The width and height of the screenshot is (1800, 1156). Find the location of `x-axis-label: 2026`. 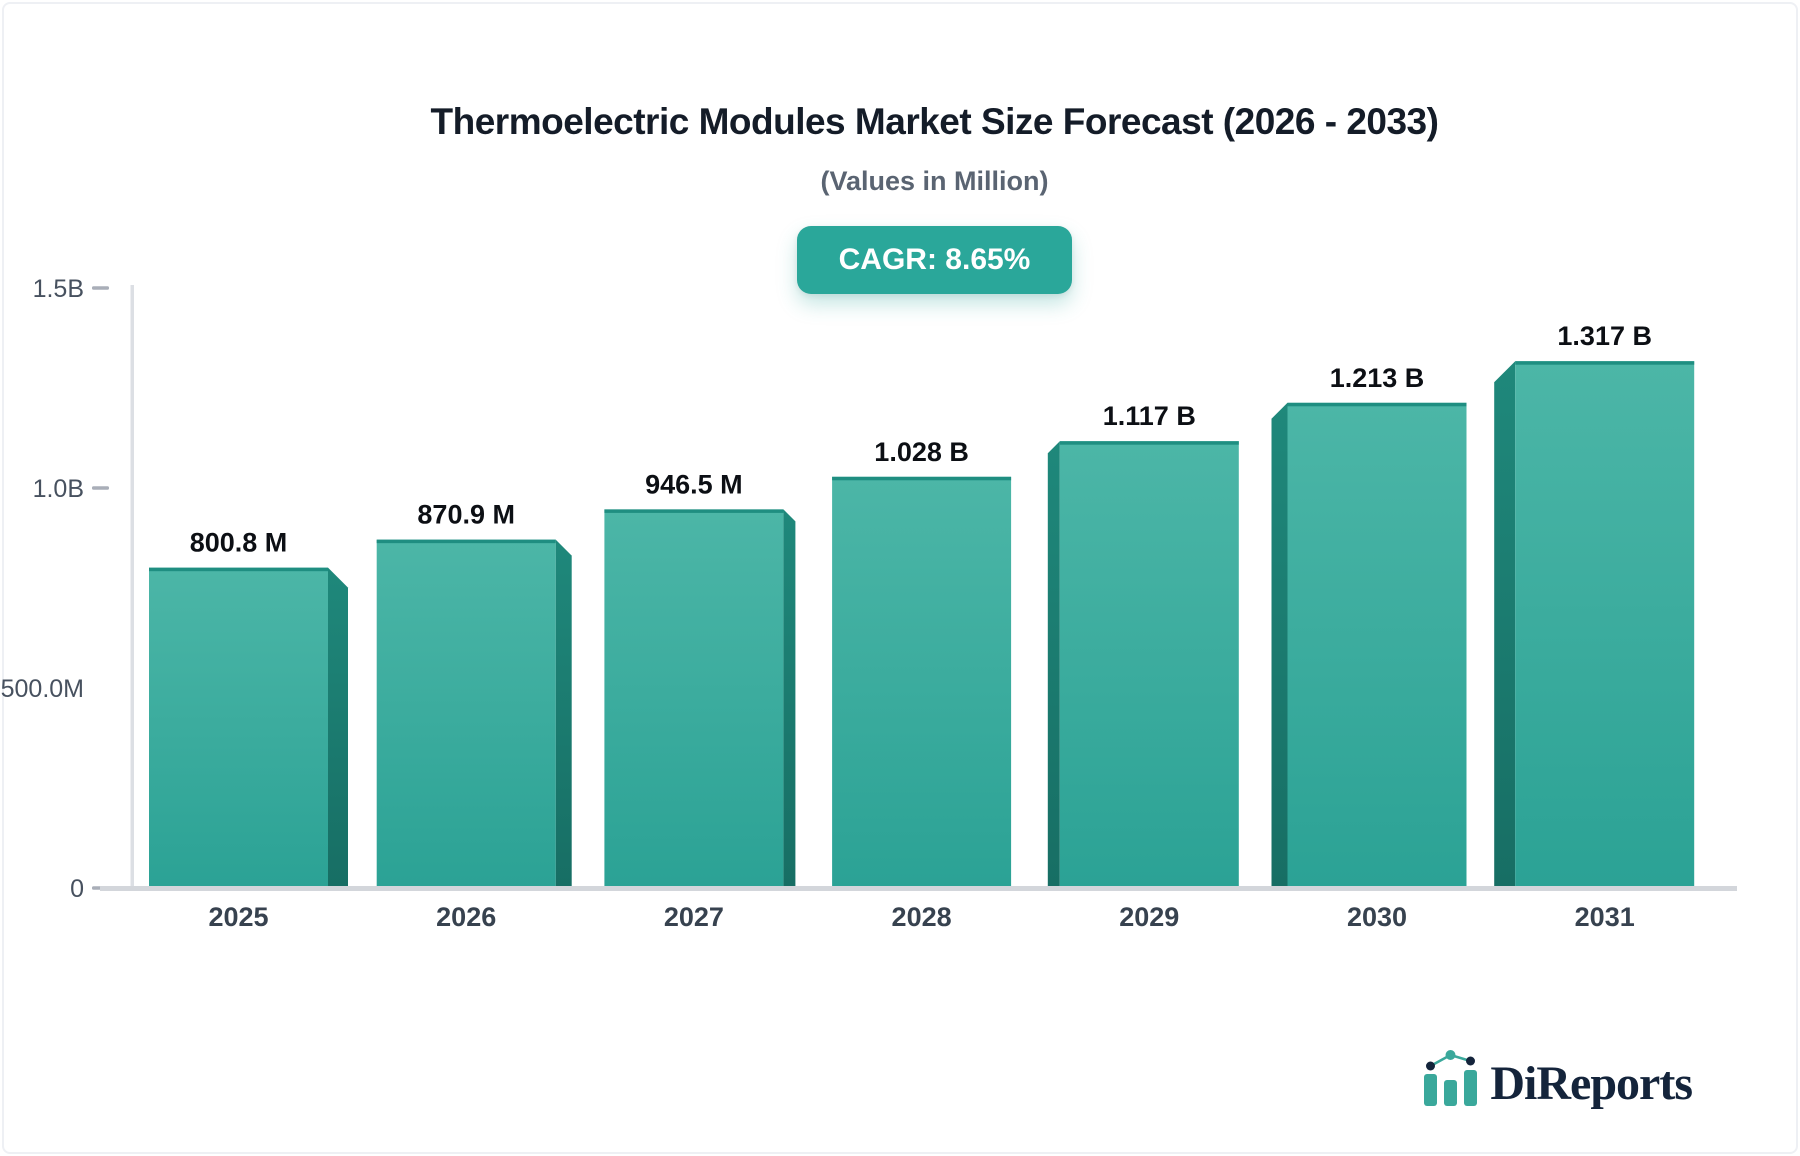

x-axis-label: 2026 is located at coordinates (466, 917).